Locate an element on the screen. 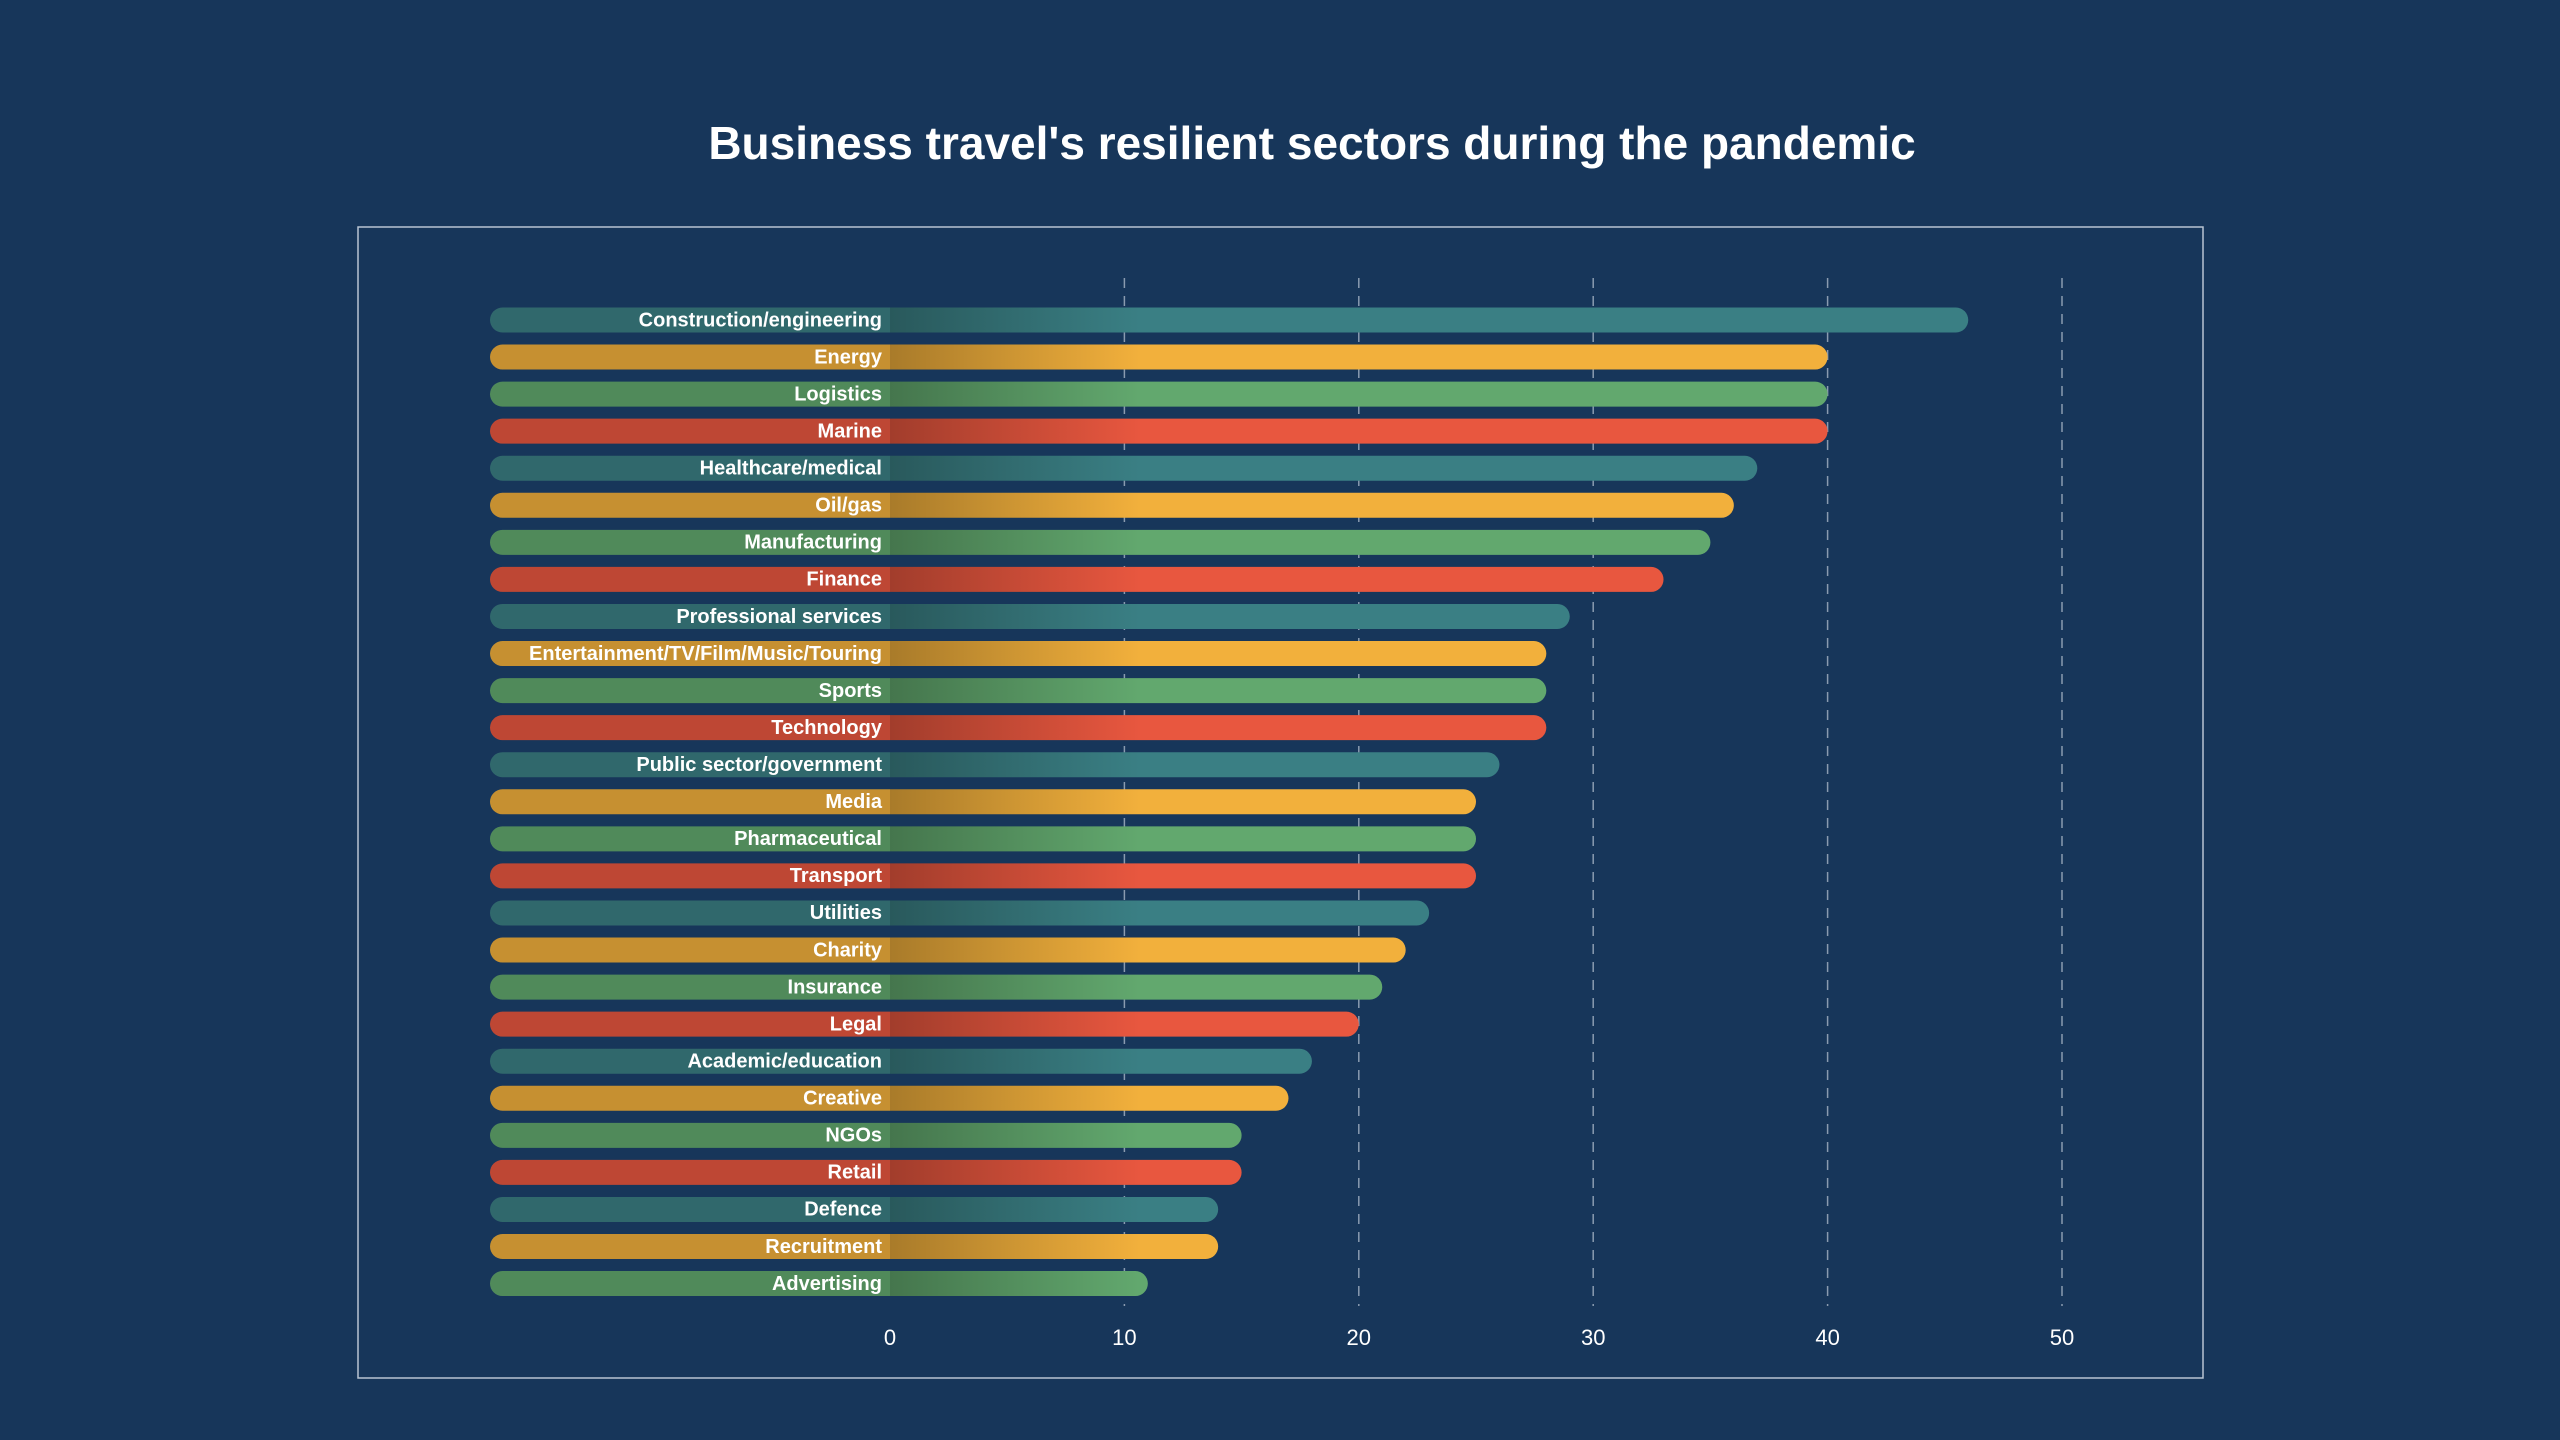 The image size is (2560, 1440). category-label: Sports is located at coordinates (850, 691).